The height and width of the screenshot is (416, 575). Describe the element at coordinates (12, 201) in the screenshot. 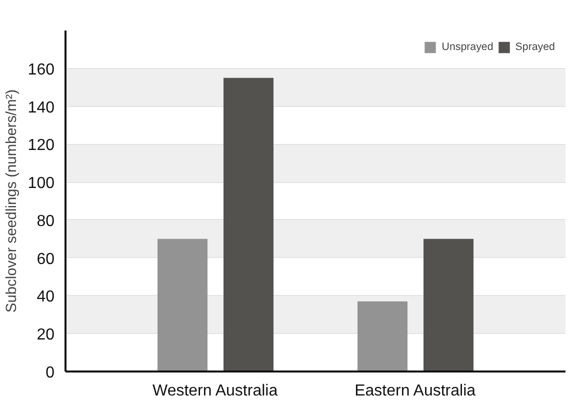

I see `y-axis-title: Subclover seedlings (numbers/m²)` at that location.